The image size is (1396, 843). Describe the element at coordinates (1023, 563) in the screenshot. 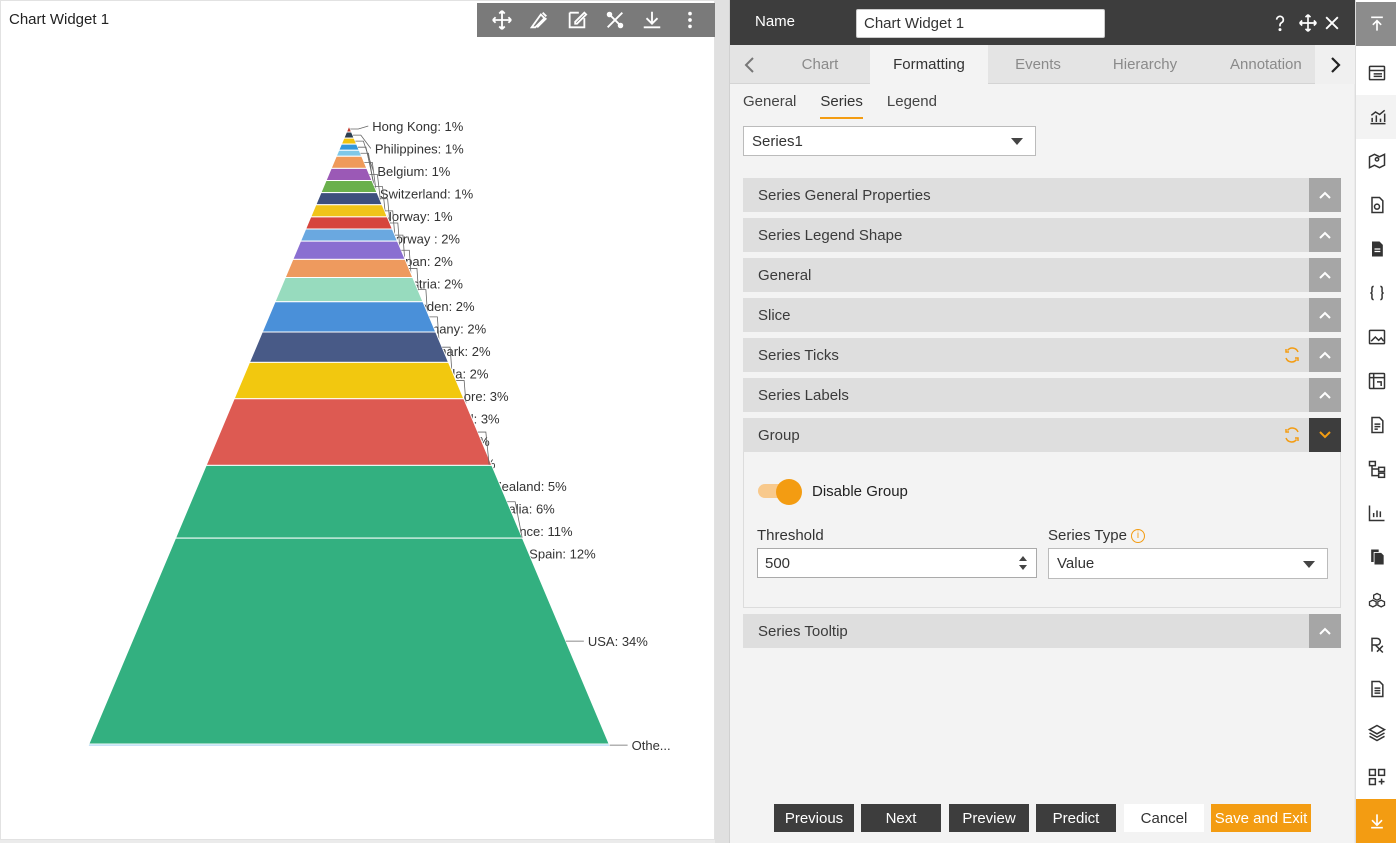

I see `spinner-icon` at that location.